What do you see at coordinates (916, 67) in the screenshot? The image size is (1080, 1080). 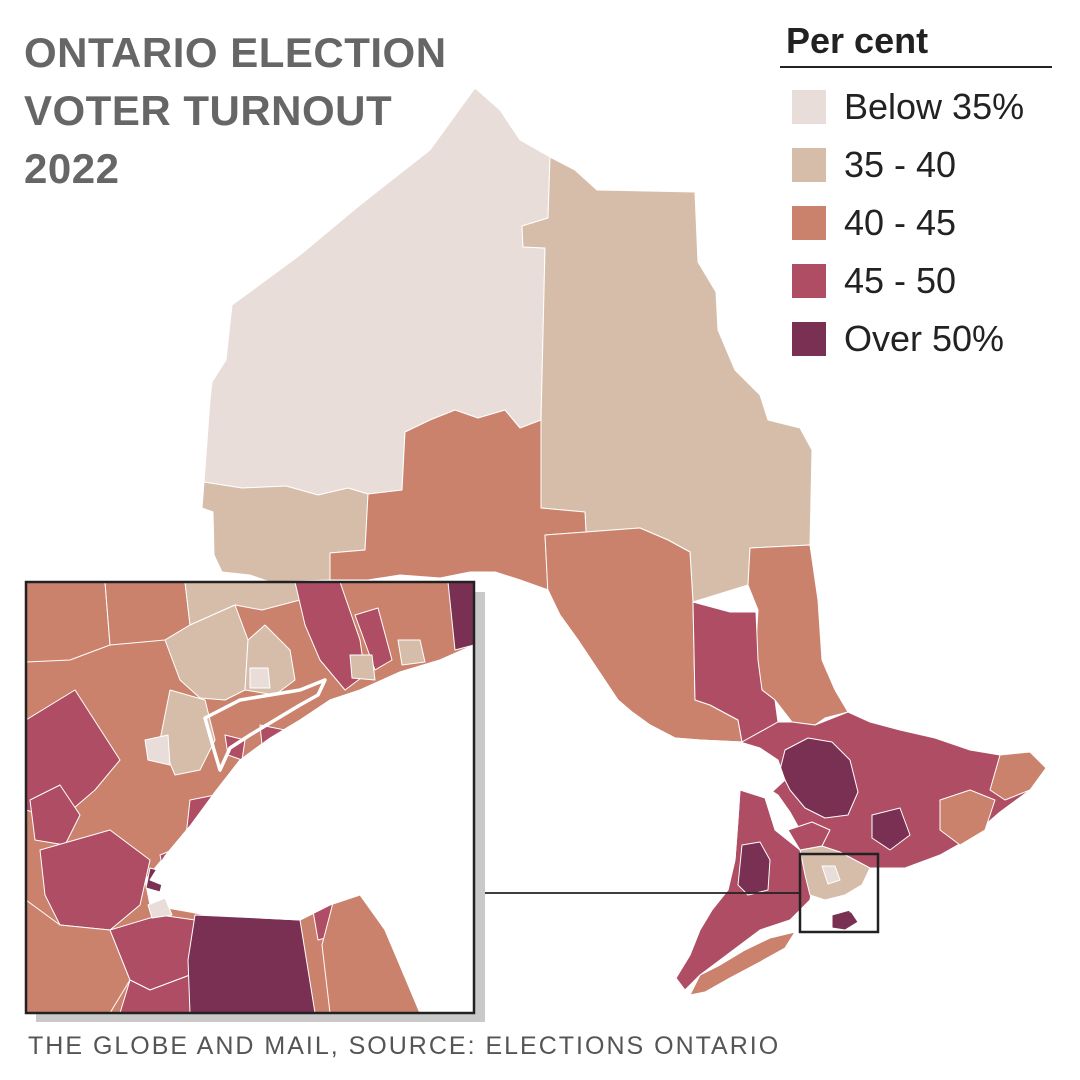 I see `legend-divider` at bounding box center [916, 67].